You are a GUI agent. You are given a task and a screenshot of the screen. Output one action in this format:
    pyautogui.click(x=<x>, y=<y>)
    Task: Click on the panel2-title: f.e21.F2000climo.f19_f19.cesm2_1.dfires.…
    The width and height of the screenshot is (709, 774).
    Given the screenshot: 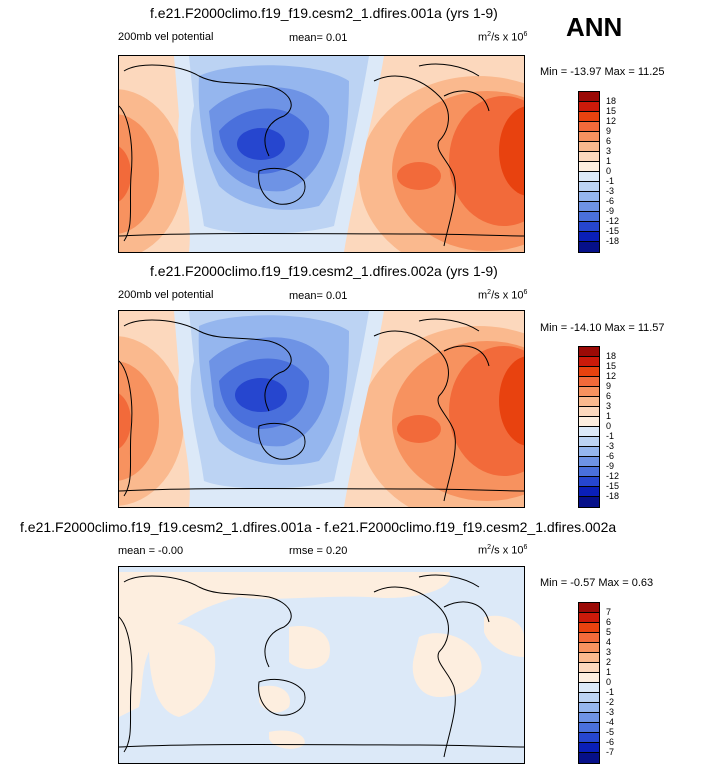 What is the action you would take?
    pyautogui.click(x=324, y=271)
    